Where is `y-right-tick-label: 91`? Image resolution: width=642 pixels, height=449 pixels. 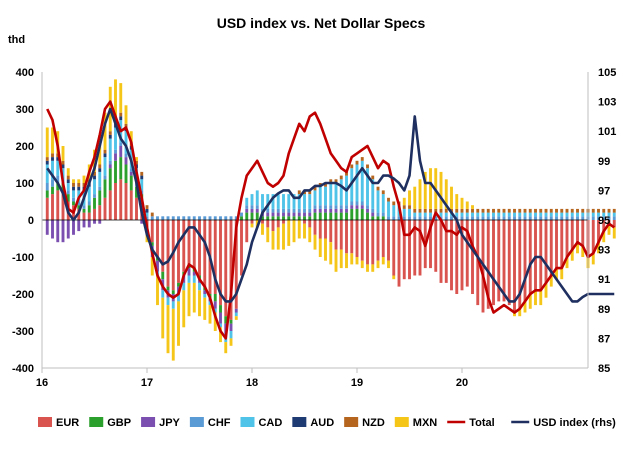
y-right-tick-label: 91 is located at coordinates (604, 280).